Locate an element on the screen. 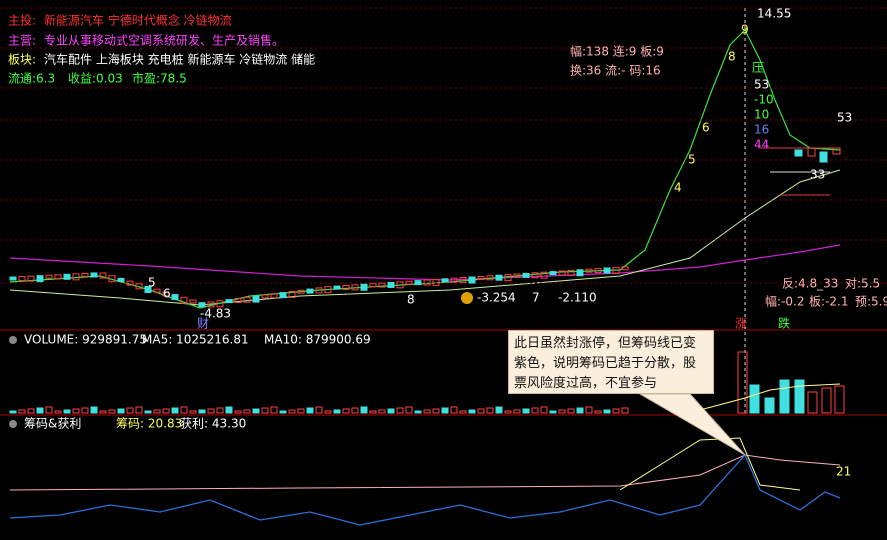 This screenshot has height=540, width=887. count: 8 is located at coordinates (732, 57).